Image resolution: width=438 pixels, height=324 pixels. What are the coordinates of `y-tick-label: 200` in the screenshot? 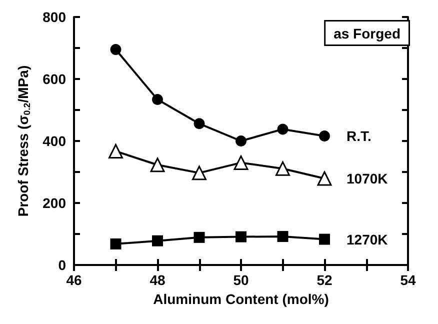 It's located at (54, 203).